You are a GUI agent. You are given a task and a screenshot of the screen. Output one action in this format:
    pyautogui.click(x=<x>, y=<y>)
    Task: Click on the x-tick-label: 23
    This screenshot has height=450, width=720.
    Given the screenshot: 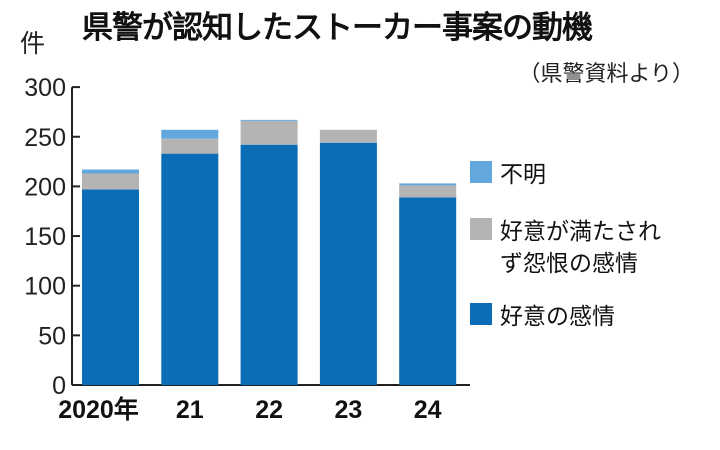 What is the action you would take?
    pyautogui.click(x=348, y=410)
    